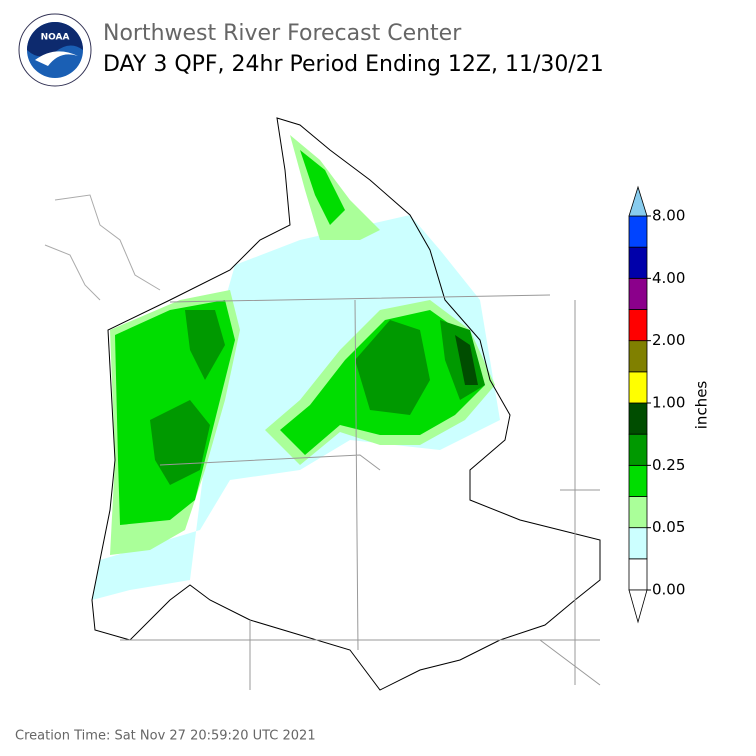  Describe the element at coordinates (668, 340) in the screenshot. I see `colorbar-tick-label: 2.00` at that location.